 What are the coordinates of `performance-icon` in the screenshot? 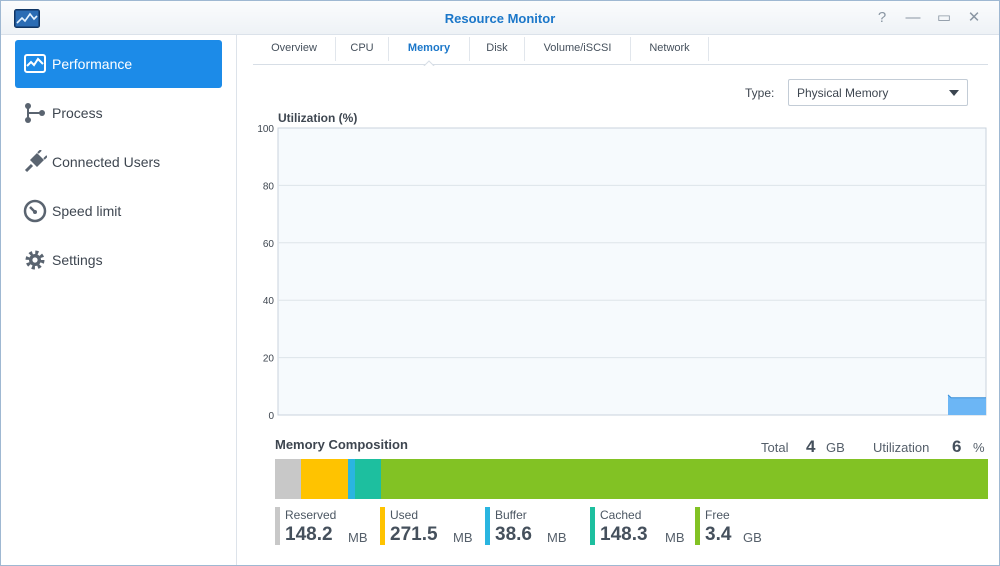 It's located at (35, 63).